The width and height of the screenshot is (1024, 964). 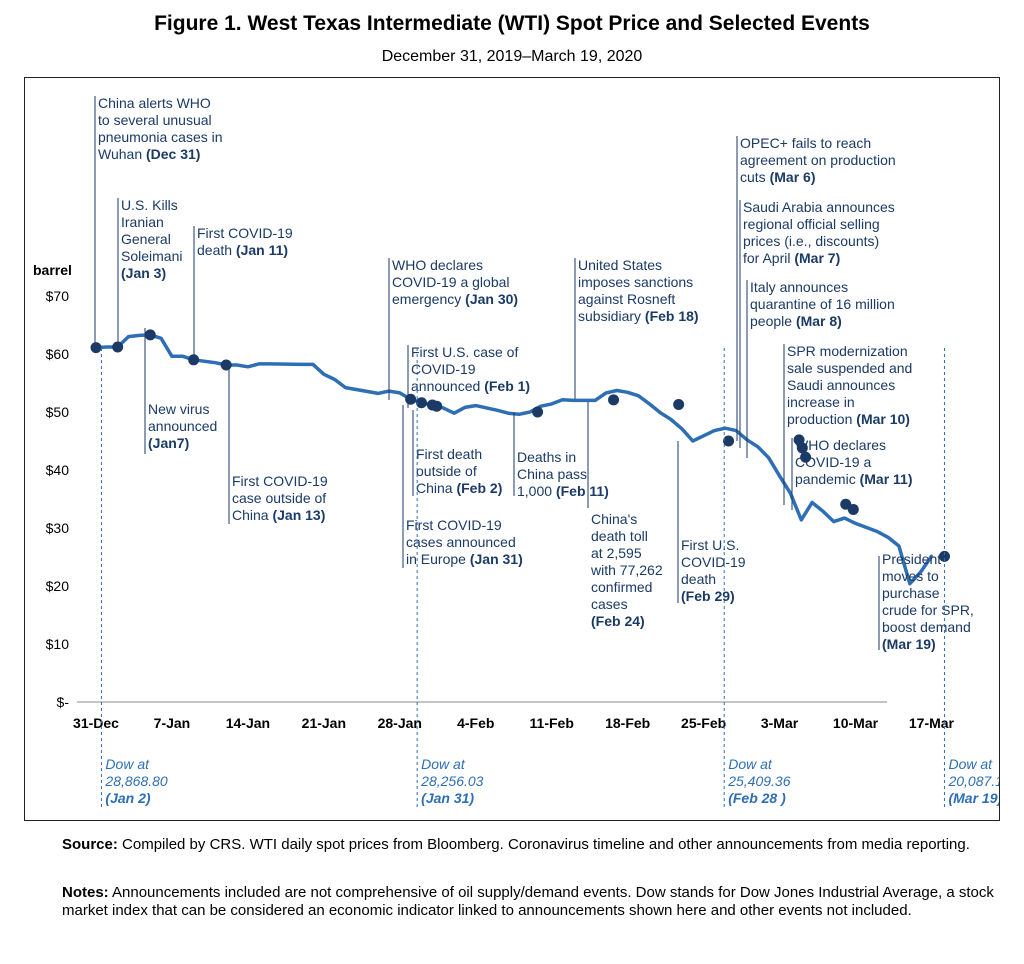 What do you see at coordinates (58, 644) in the screenshot?
I see `y-tick-label: $10` at bounding box center [58, 644].